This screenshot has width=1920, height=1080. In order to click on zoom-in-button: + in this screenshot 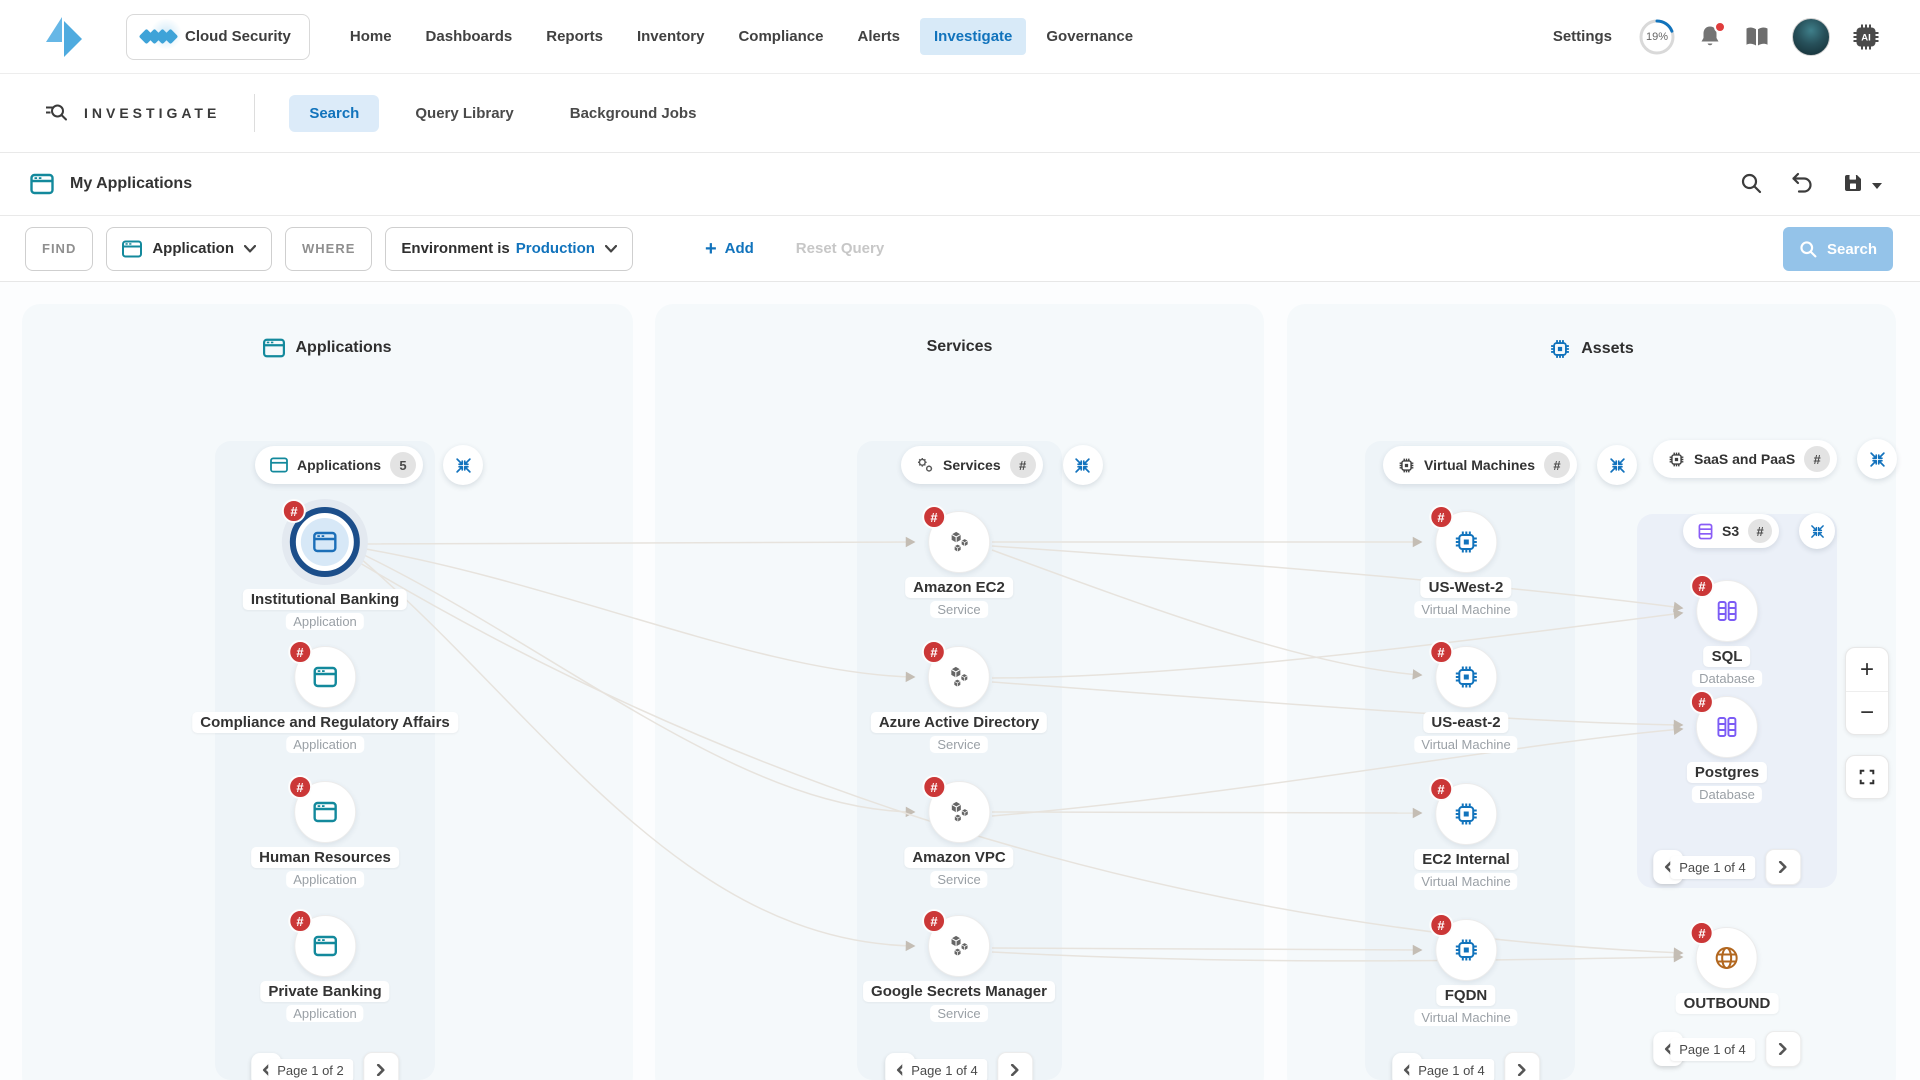, I will do `click(1867, 669)`.